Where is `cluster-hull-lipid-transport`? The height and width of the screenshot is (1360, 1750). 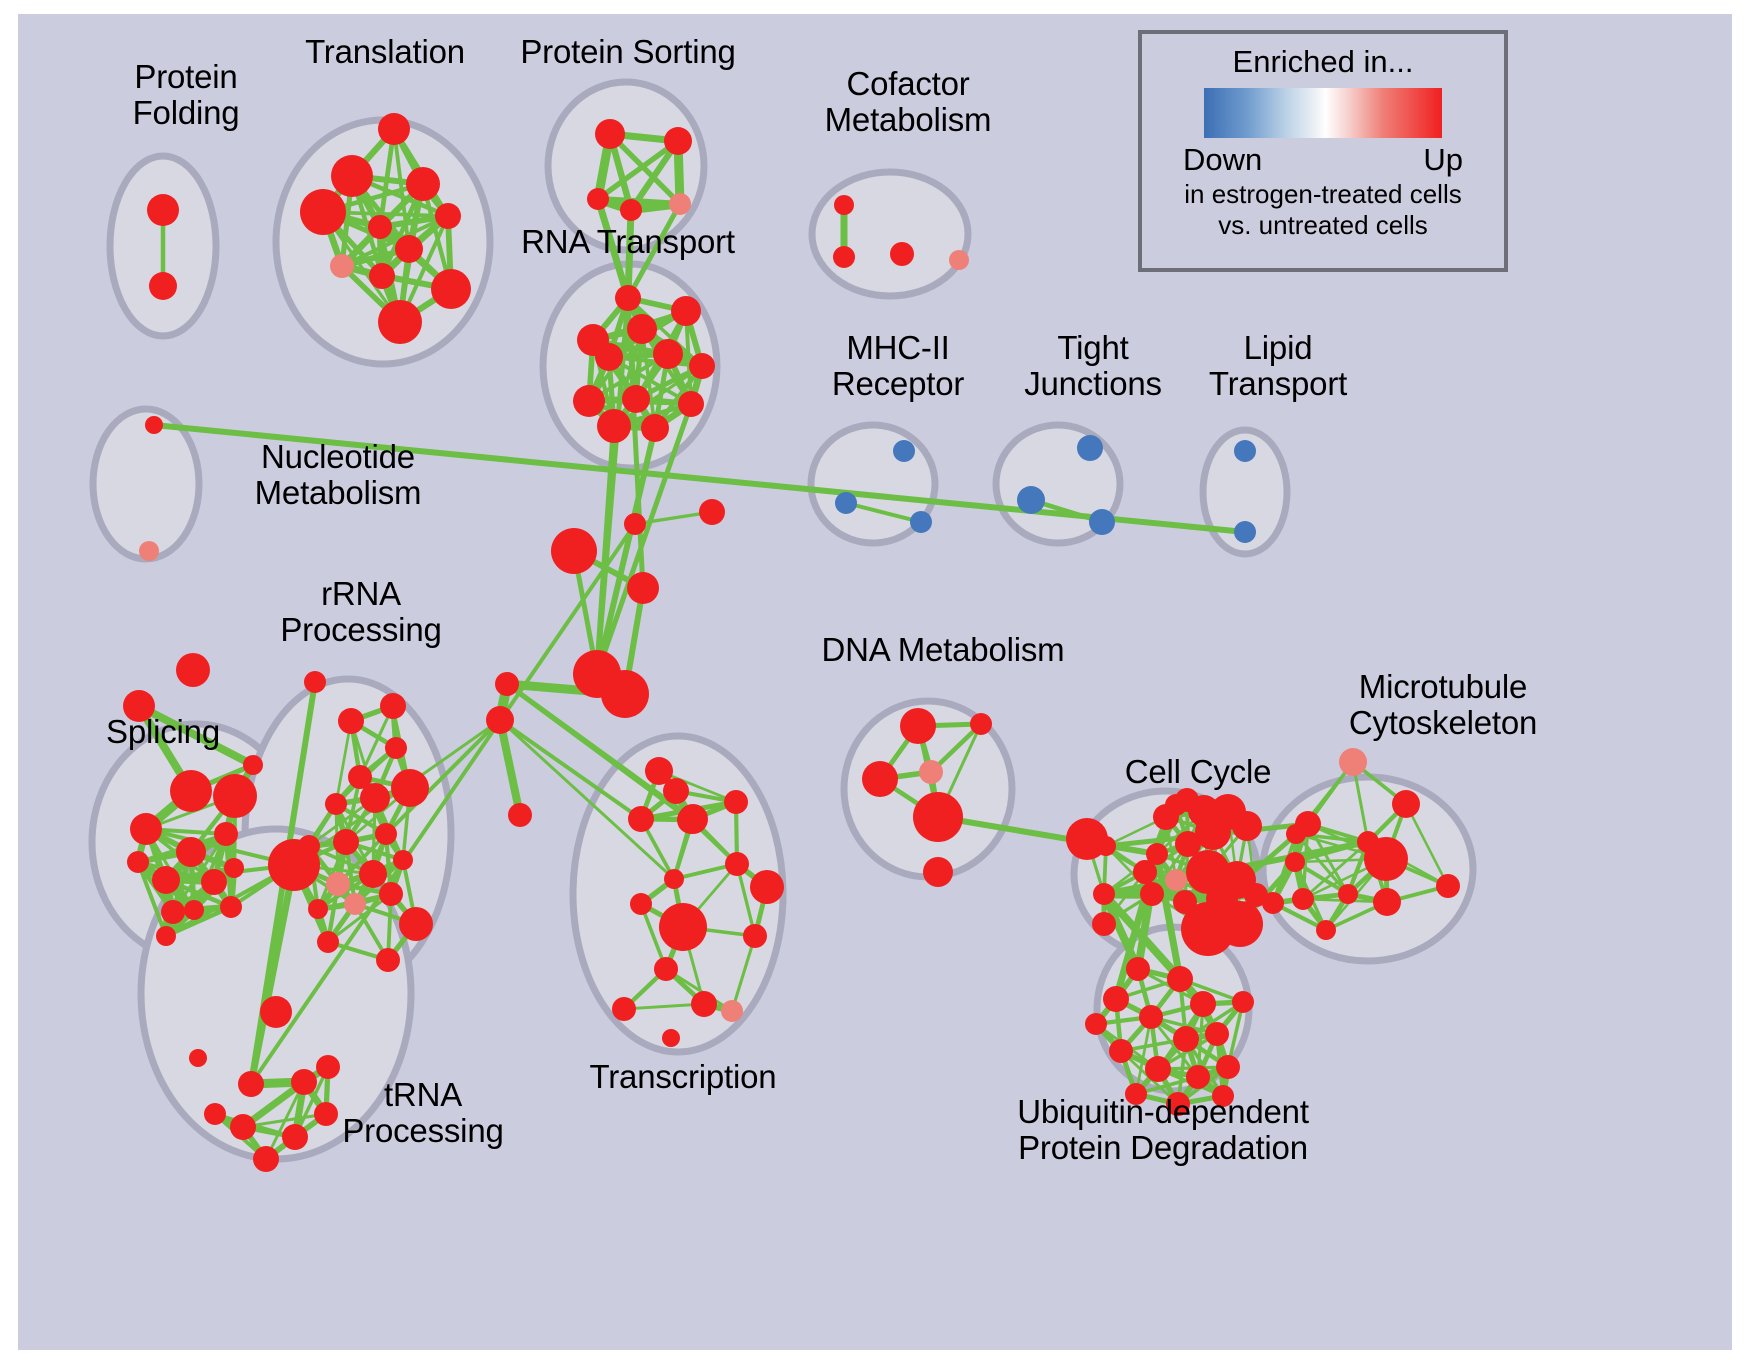
cluster-hull-lipid-transport is located at coordinates (1245, 492).